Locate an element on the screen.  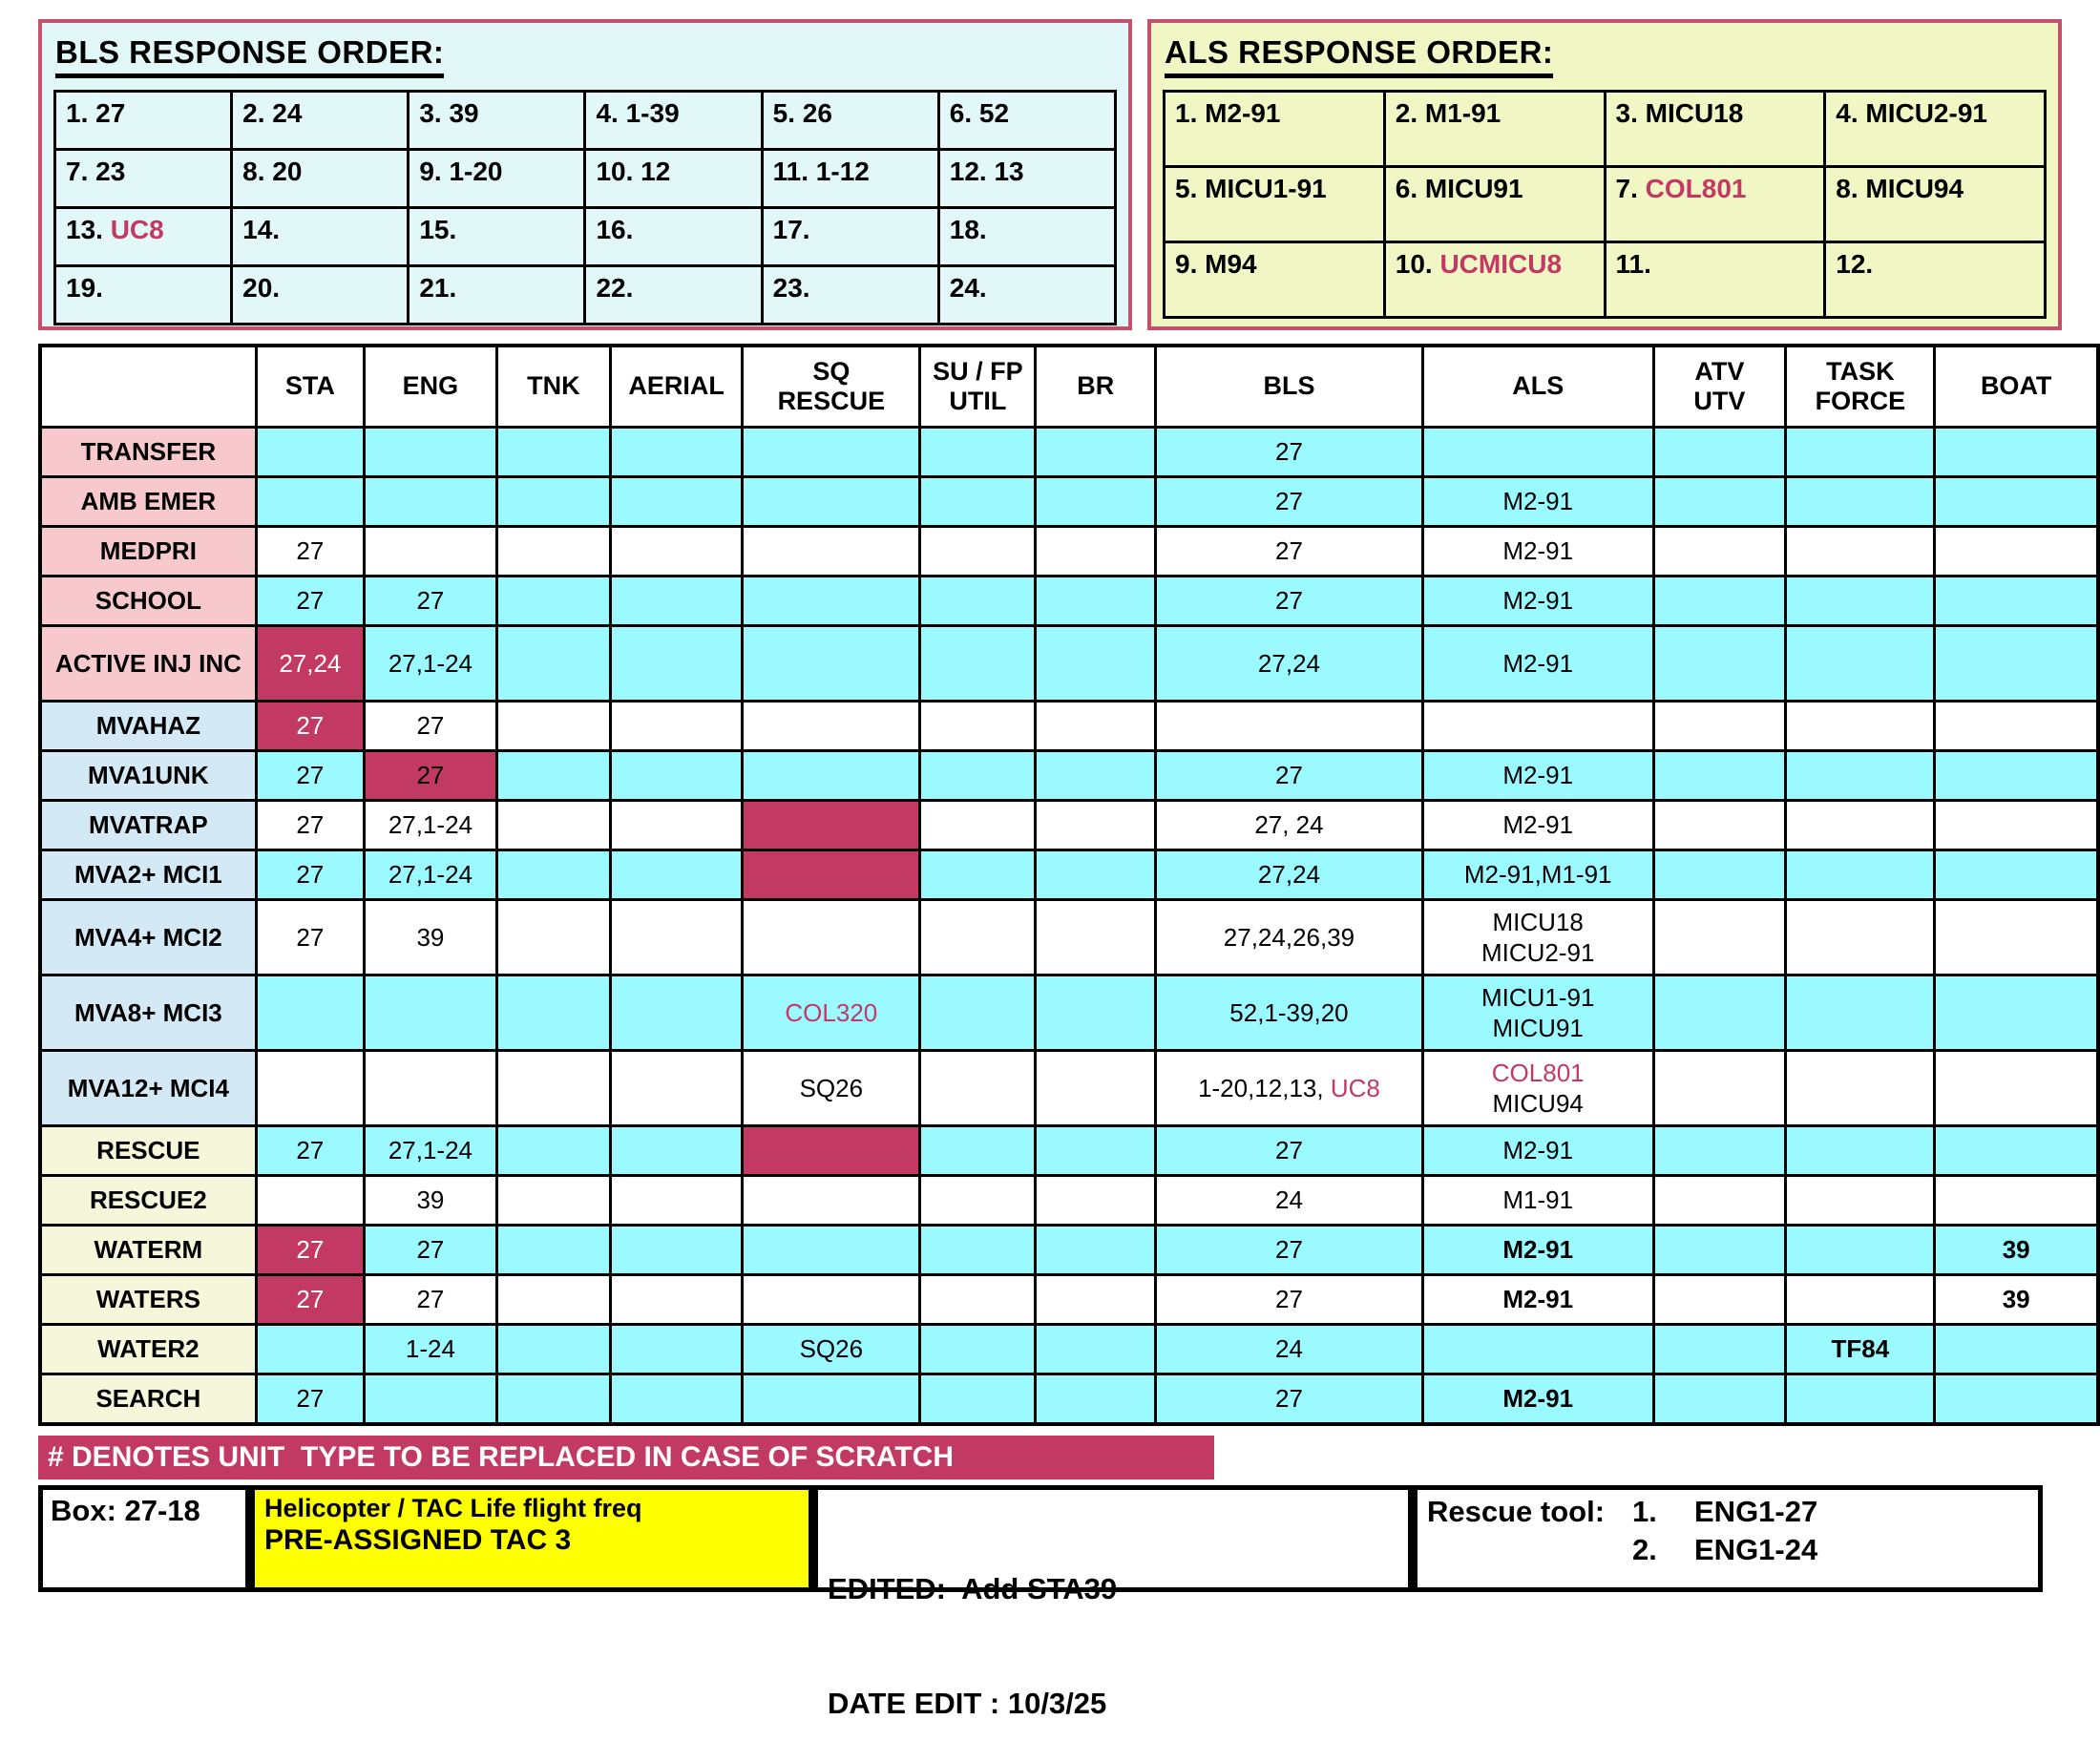
cell-mvatrap-sufp is located at coordinates (978, 825).